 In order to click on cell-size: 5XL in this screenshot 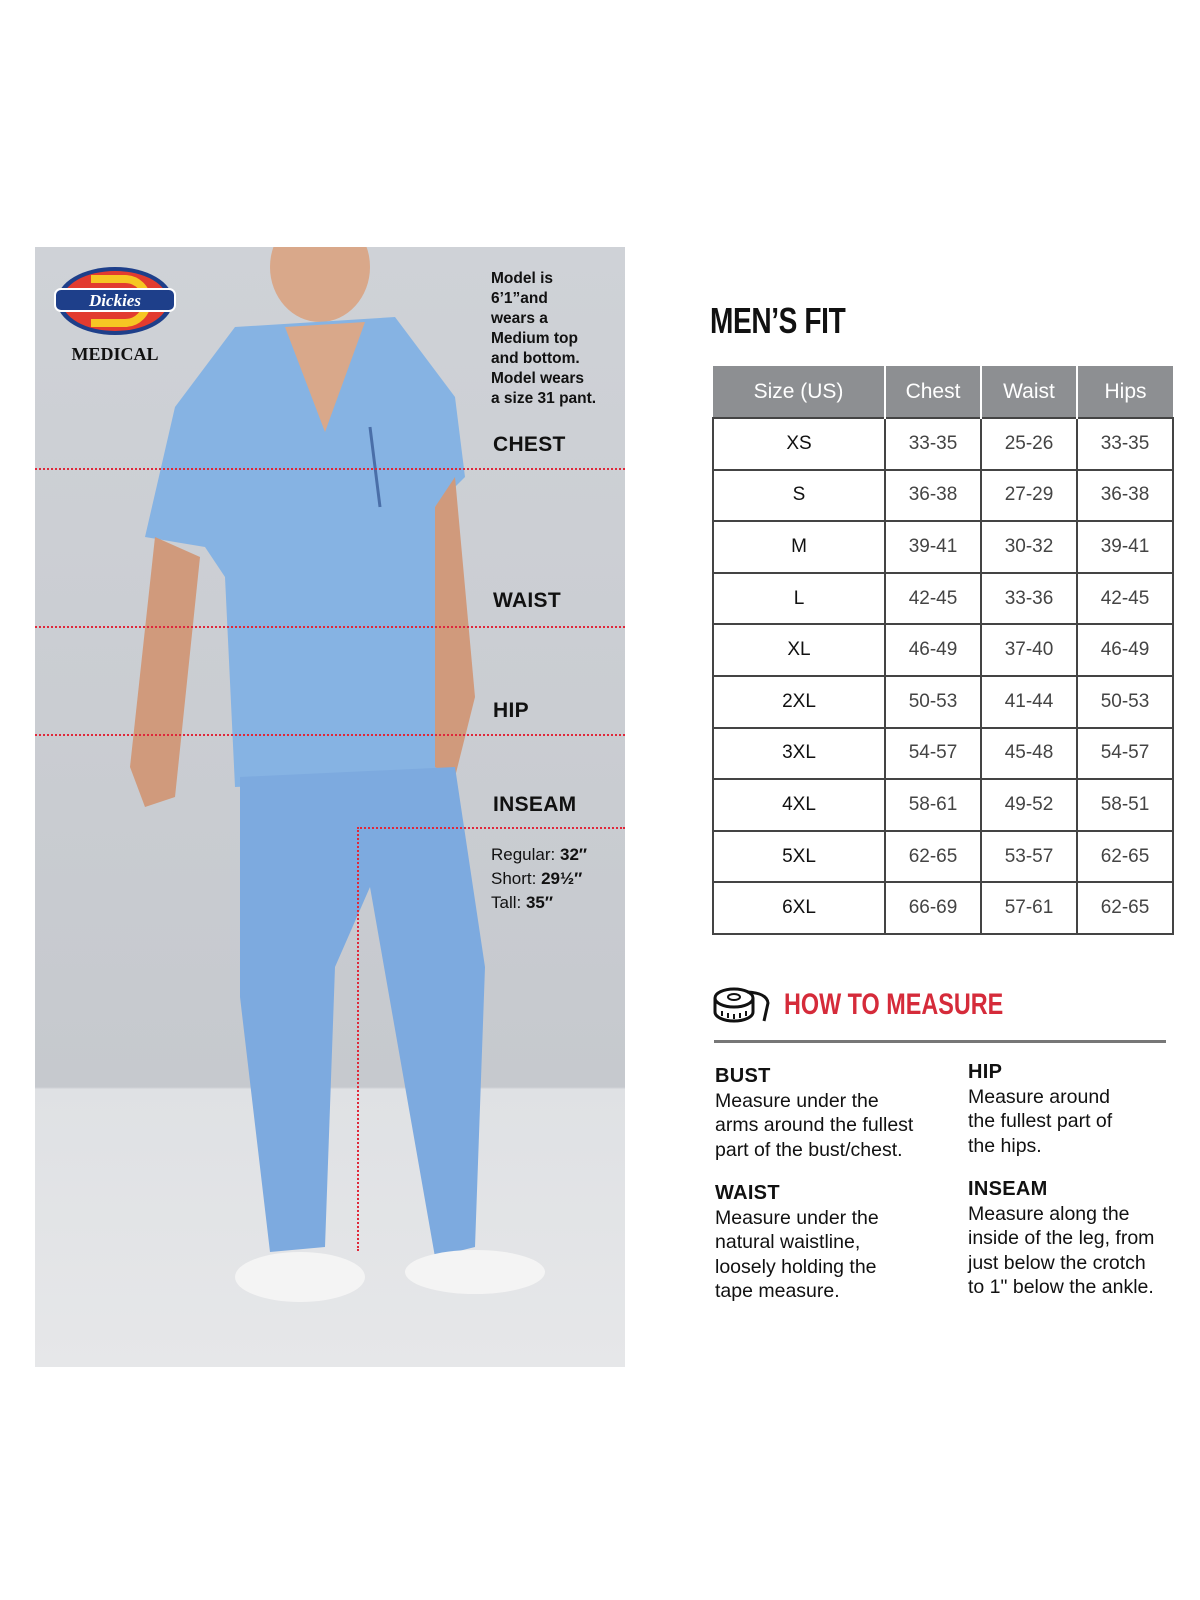, I will do `click(799, 856)`.